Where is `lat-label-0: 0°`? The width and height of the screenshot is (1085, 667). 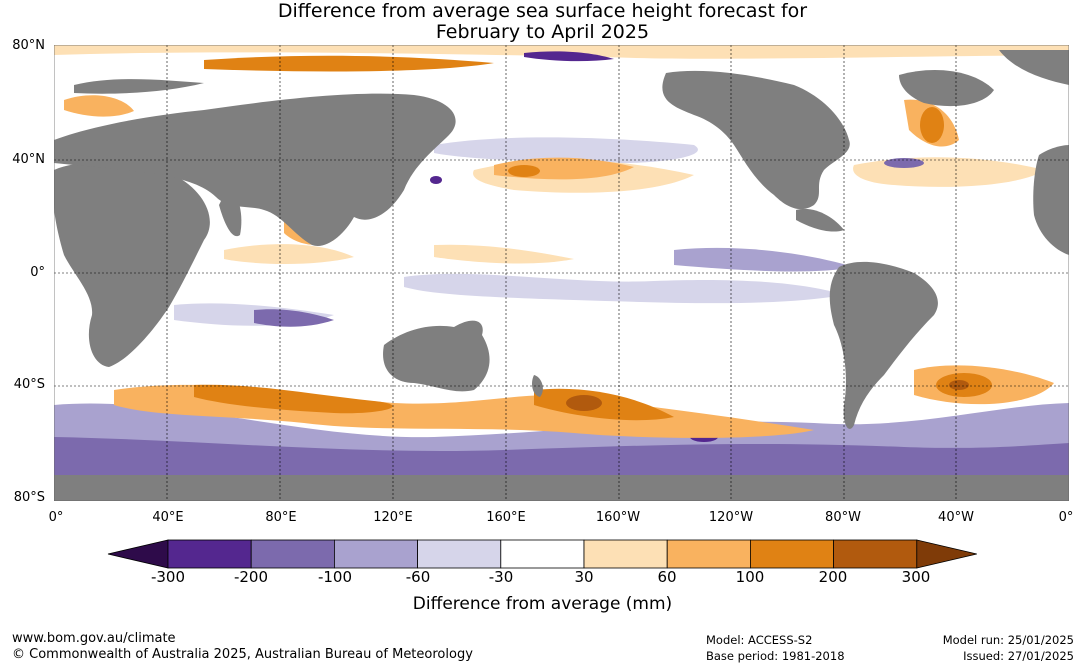 lat-label-0: 0° is located at coordinates (37, 272).